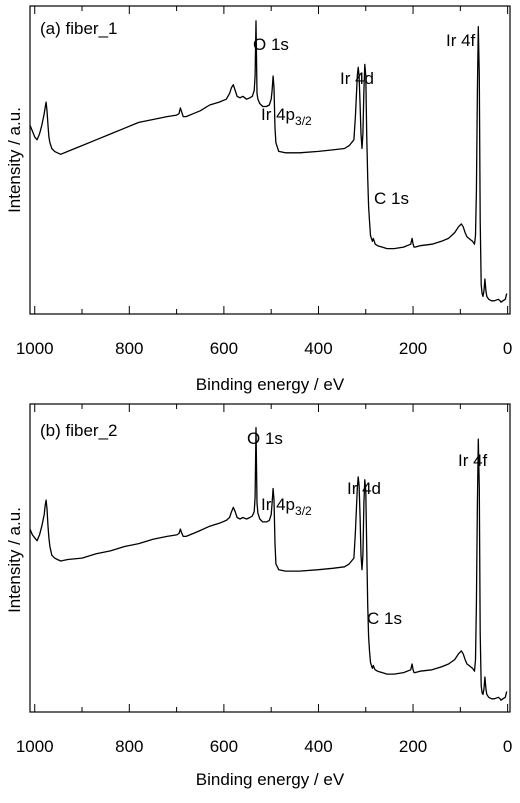 This screenshot has width=520, height=803. What do you see at coordinates (78, 28) in the screenshot?
I see `panel-a-label: (a) fiber_1` at bounding box center [78, 28].